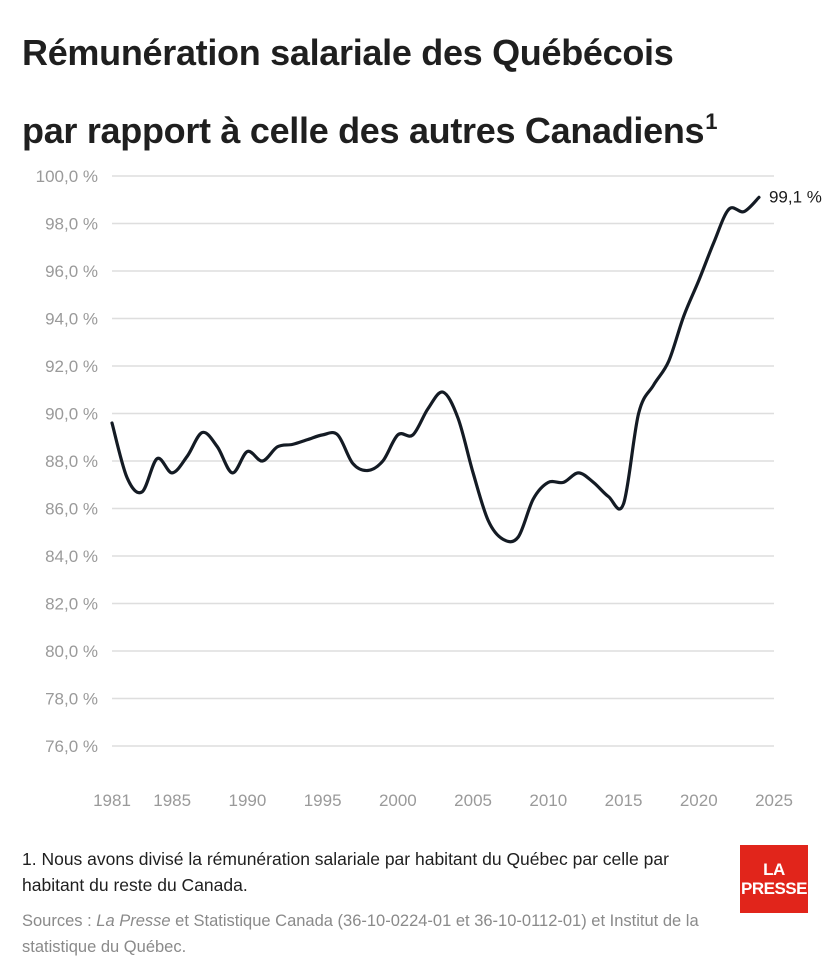  I want to click on annotations: 99,1 %, so click(795, 196).